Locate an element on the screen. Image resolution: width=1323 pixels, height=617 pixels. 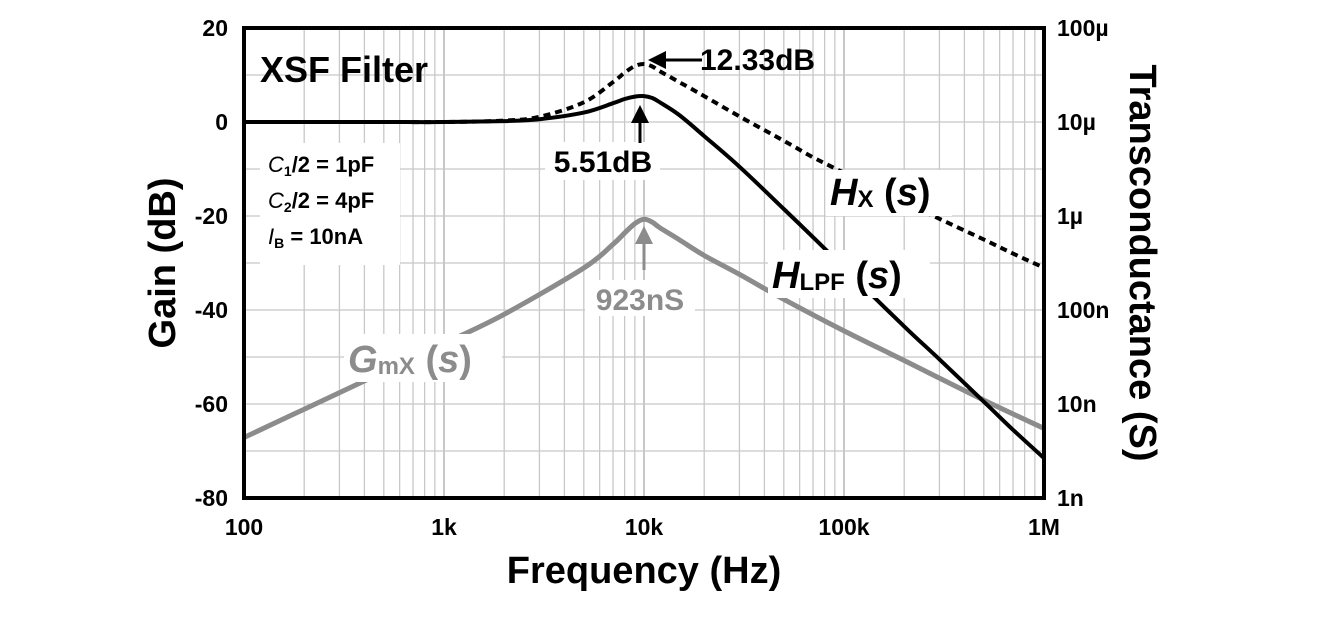
legend-hlpf: HLPF (s) is located at coordinates (849, 274).